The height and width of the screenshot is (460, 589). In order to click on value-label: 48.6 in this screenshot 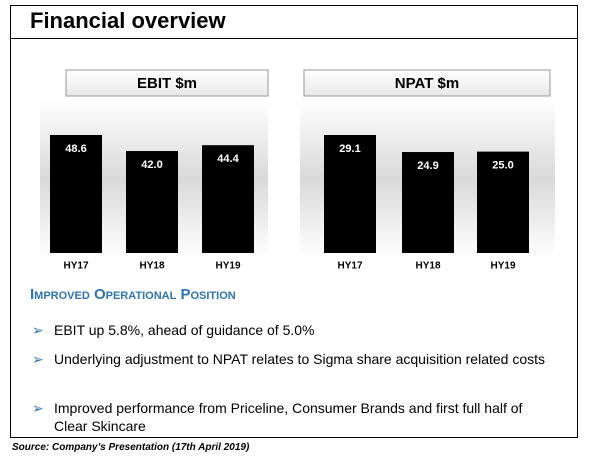, I will do `click(75, 149)`.